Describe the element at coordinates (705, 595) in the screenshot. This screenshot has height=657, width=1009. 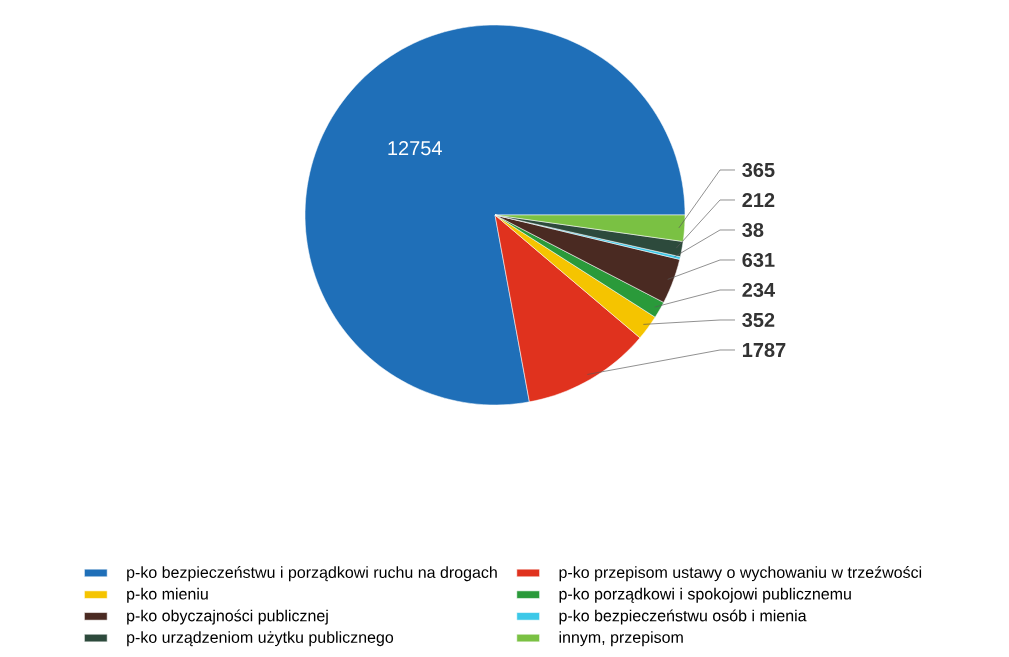
I see `legend-label: p-ko porządkowi i spokojowi publicznemu` at that location.